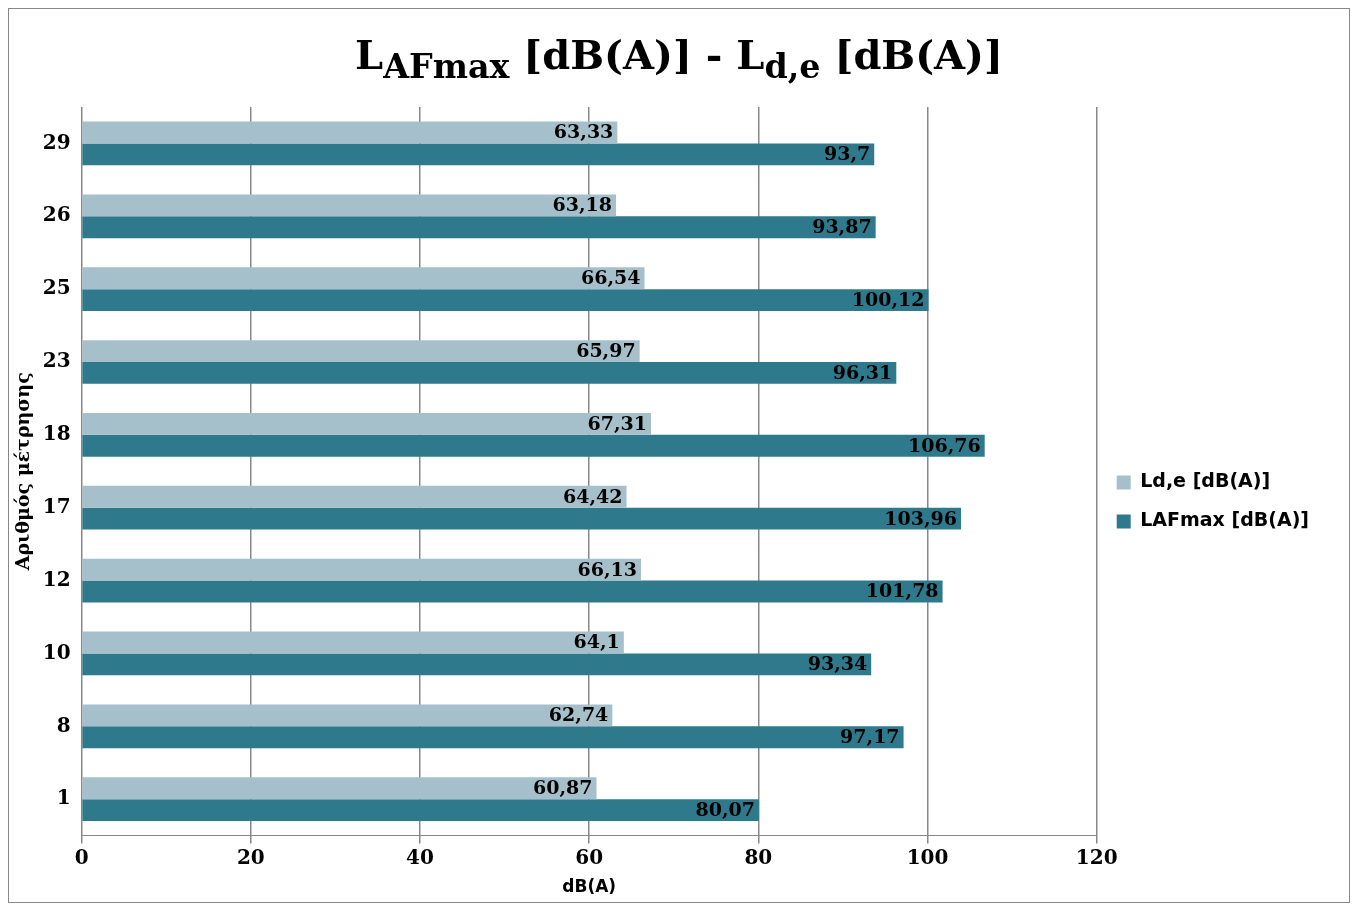 This screenshot has height=914, width=1368. What do you see at coordinates (63, 797) in the screenshot?
I see `y-tick-label: 1` at bounding box center [63, 797].